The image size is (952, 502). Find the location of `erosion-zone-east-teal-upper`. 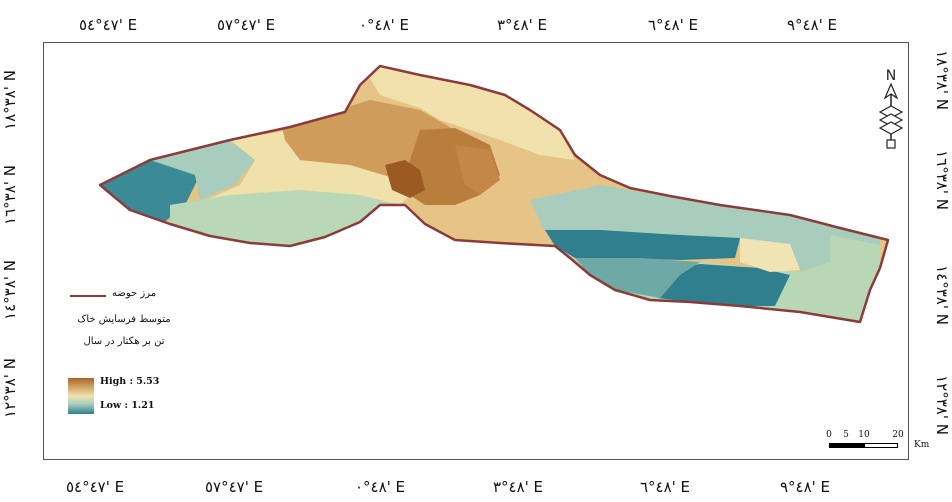

erosion-zone-east-teal-upper is located at coordinates (642, 245).